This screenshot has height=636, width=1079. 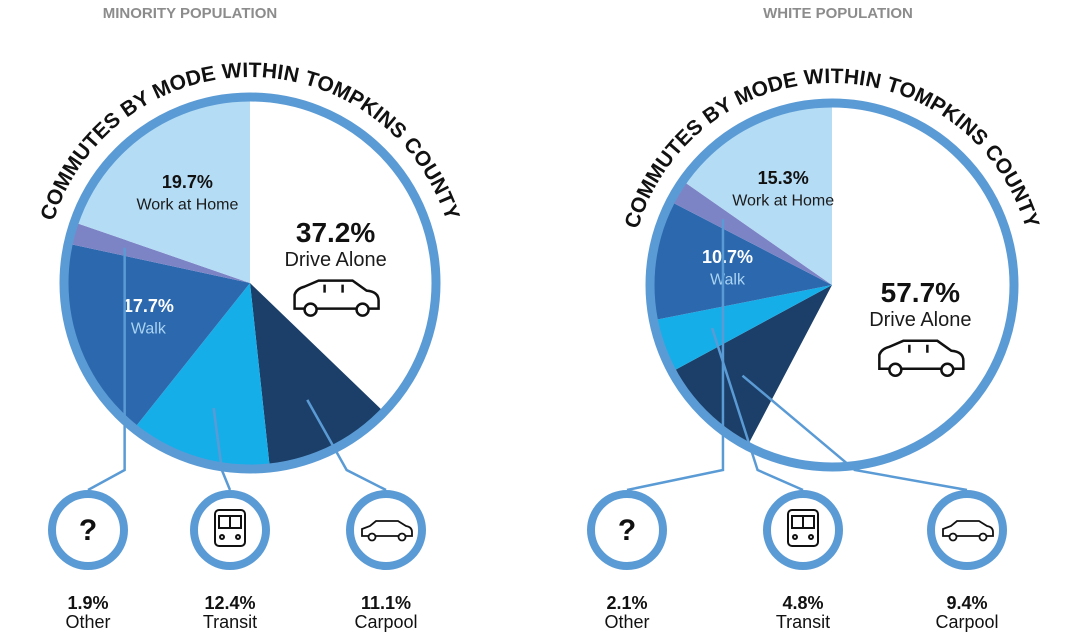 I want to click on value-label: 12.4%, so click(x=229, y=603).